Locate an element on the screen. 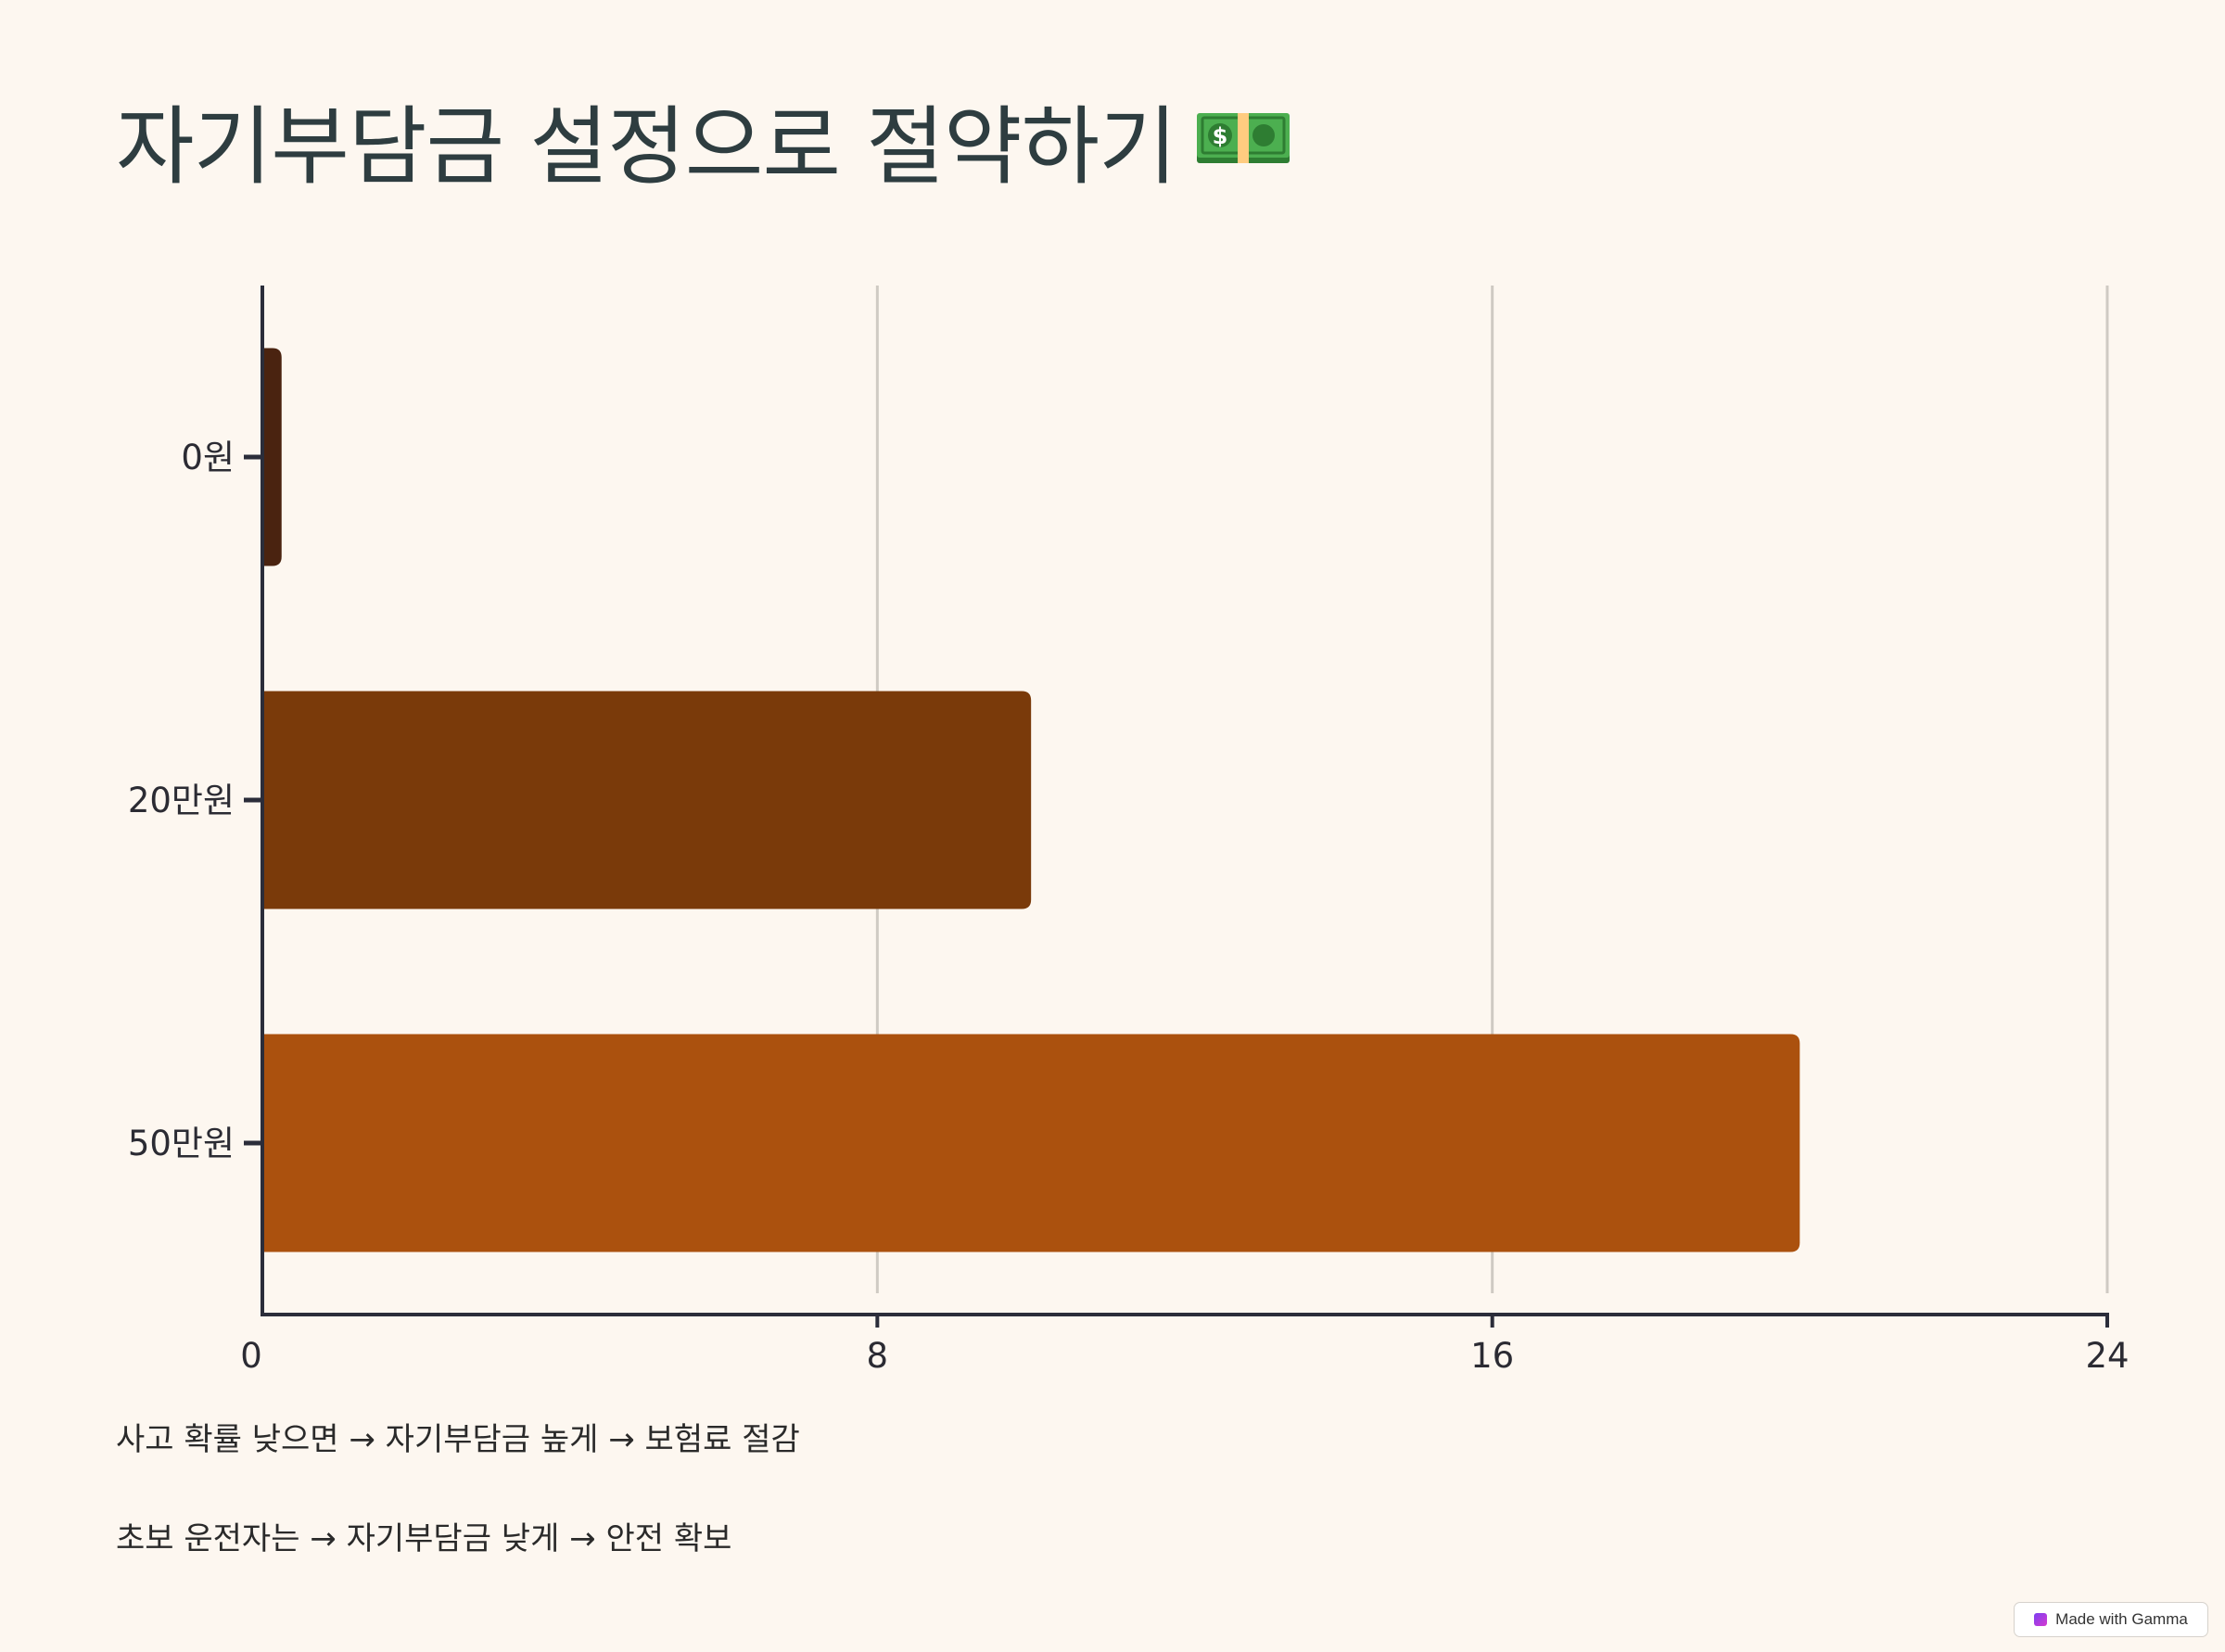 This screenshot has width=2225, height=1652. badge-label: Made with Gamma is located at coordinates (2121, 1619).